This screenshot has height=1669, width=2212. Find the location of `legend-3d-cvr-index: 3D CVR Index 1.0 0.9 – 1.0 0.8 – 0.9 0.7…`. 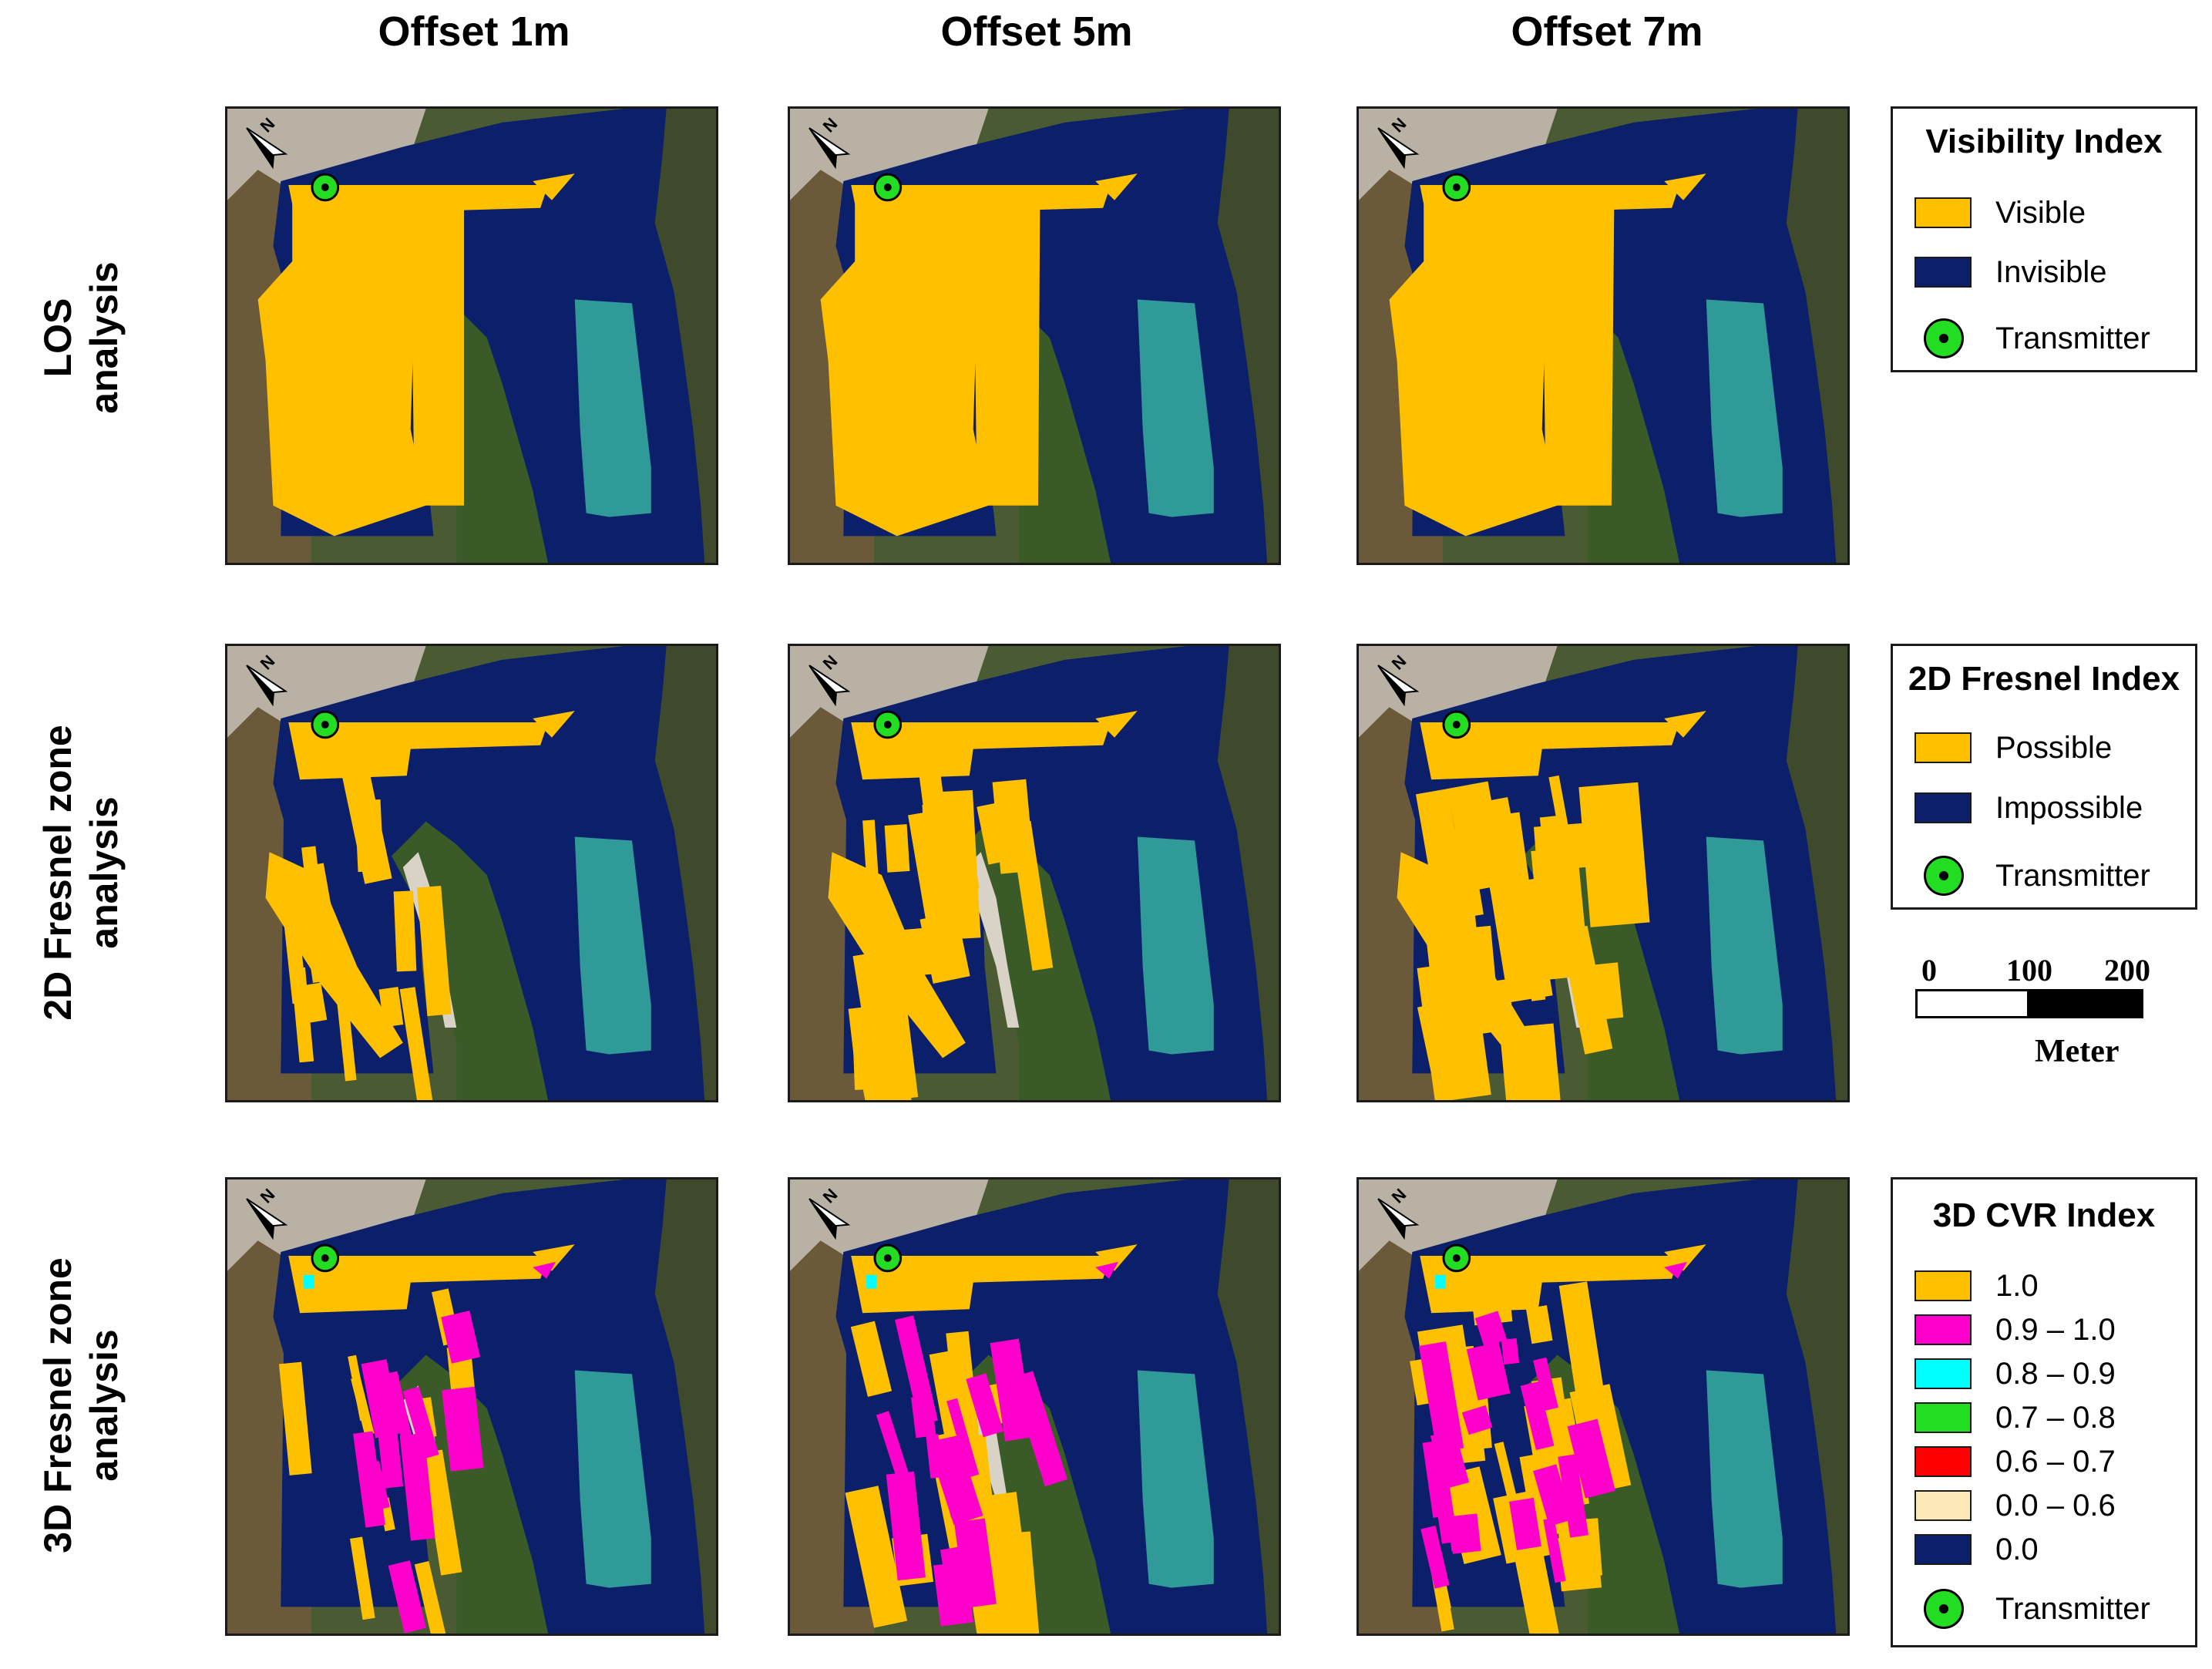

legend-3d-cvr-index: 3D CVR Index 1.0 0.9 – 1.0 0.8 – 0.9 0.7… is located at coordinates (2044, 1412).